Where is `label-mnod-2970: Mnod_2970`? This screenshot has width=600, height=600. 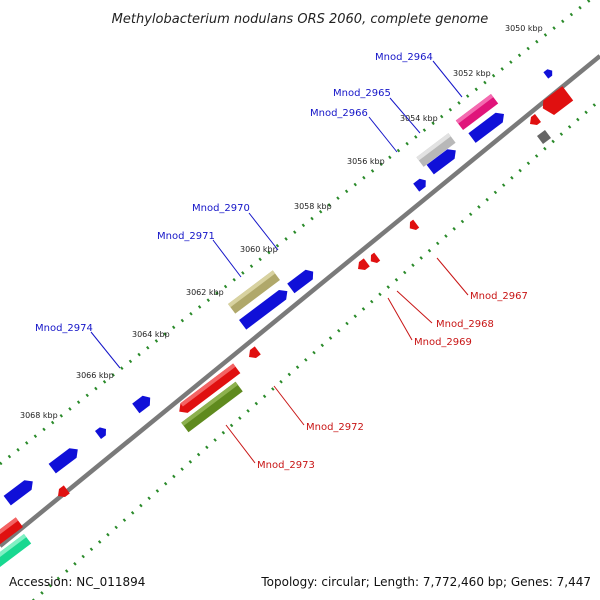
label-mnod-2970: Mnod_2970 is located at coordinates (221, 208).